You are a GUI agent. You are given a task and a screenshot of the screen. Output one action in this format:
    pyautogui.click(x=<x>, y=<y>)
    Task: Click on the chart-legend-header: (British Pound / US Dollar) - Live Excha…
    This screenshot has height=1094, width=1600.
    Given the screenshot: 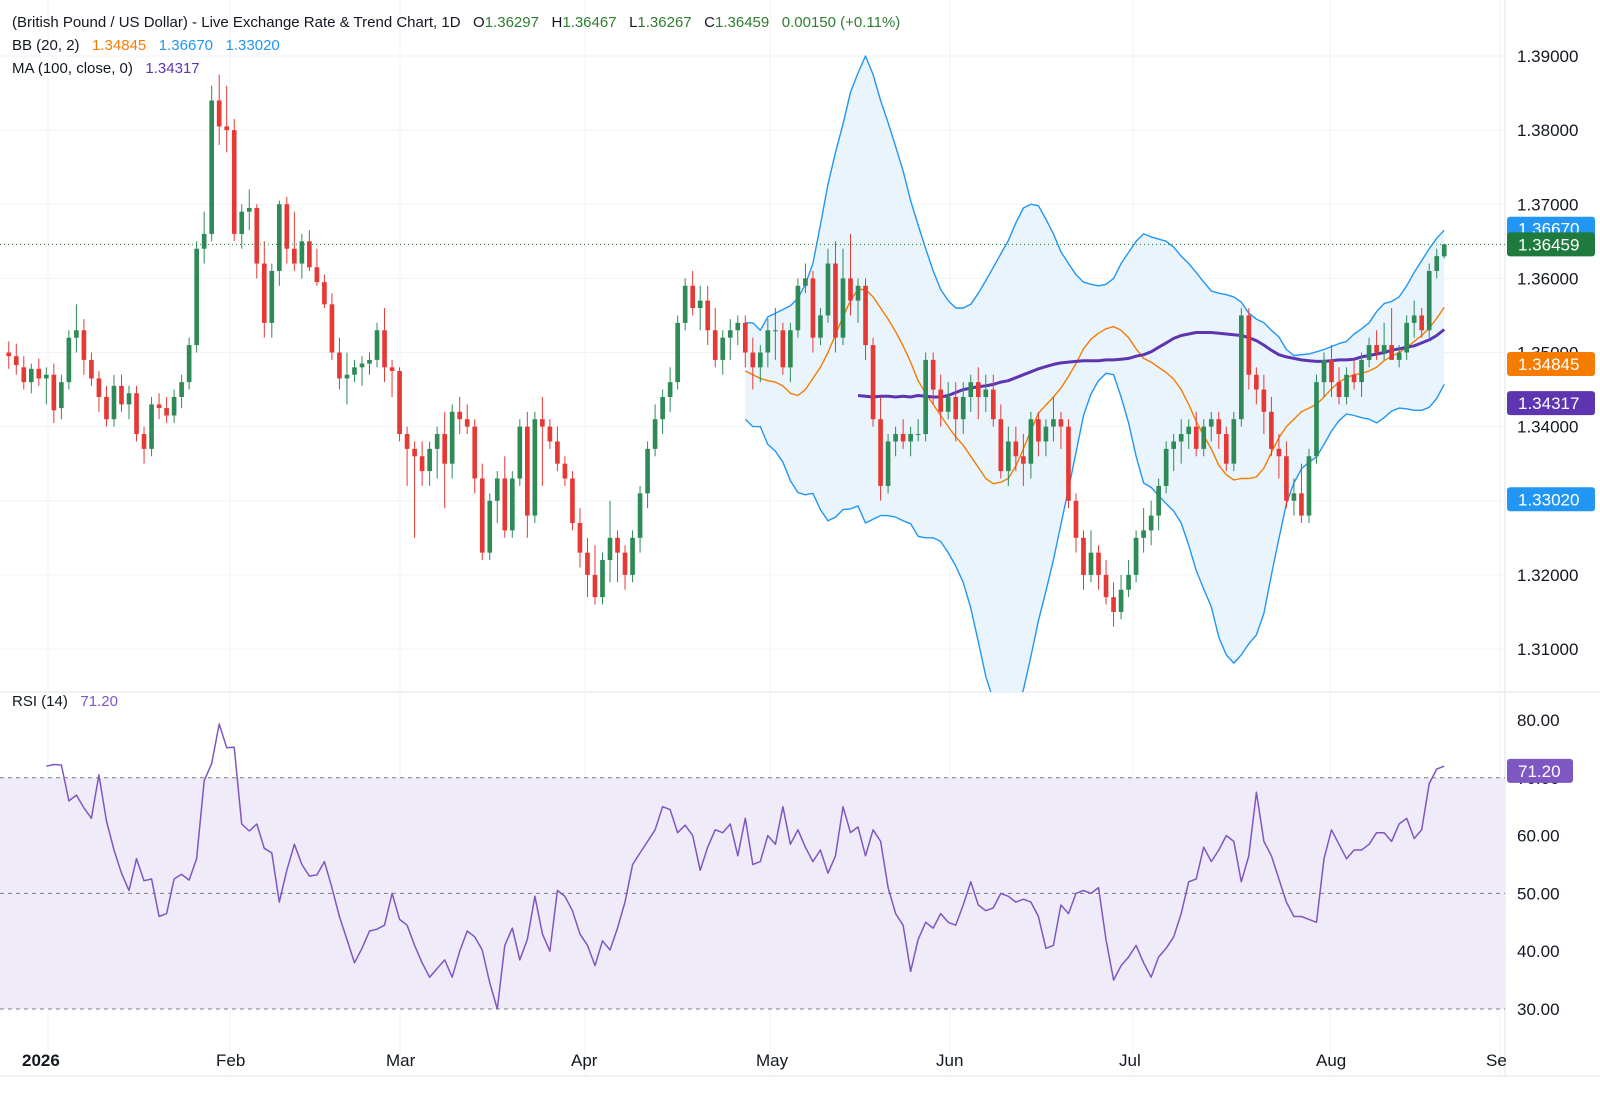 What is the action you would take?
    pyautogui.click(x=456, y=23)
    